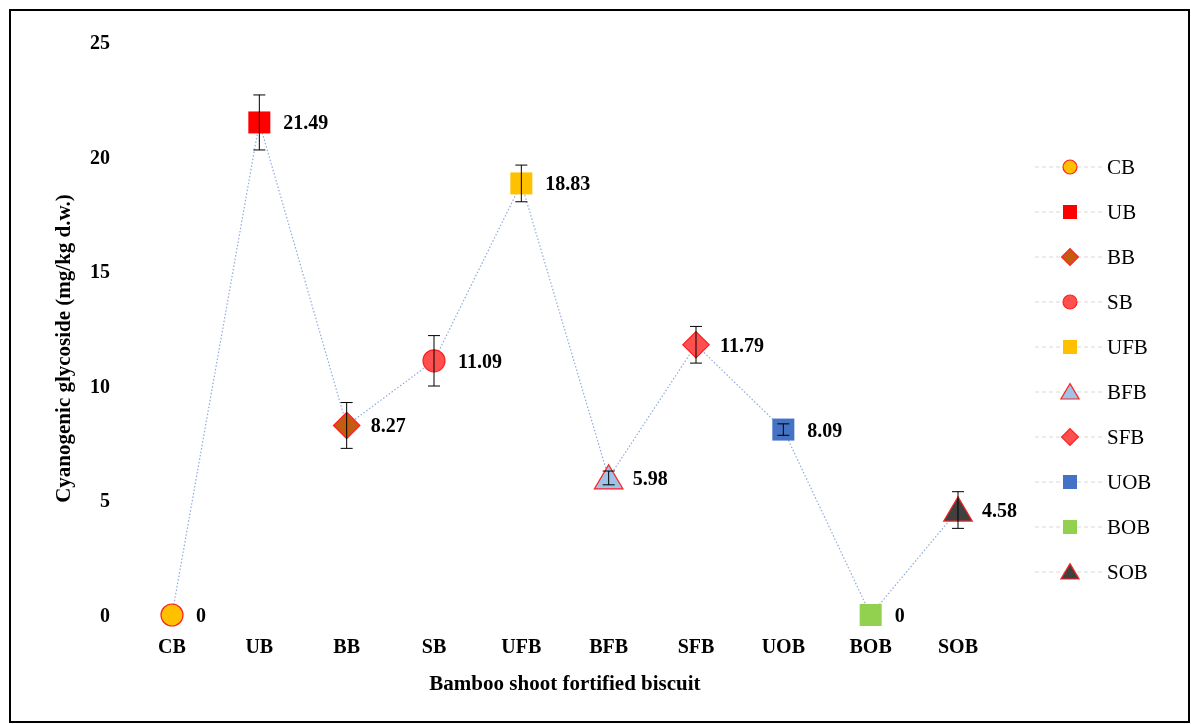  Describe the element at coordinates (172, 646) in the screenshot. I see `x-tick-label: CB` at that location.